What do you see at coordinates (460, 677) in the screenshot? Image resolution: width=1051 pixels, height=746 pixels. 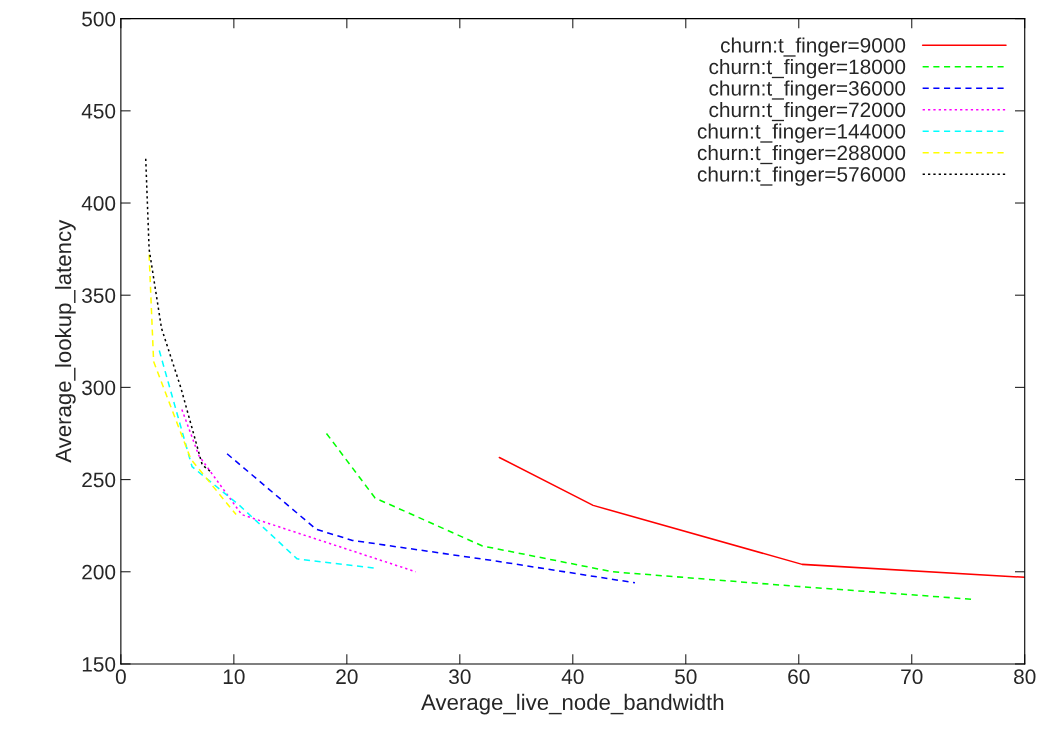 I see `x-tick-label: 30` at bounding box center [460, 677].